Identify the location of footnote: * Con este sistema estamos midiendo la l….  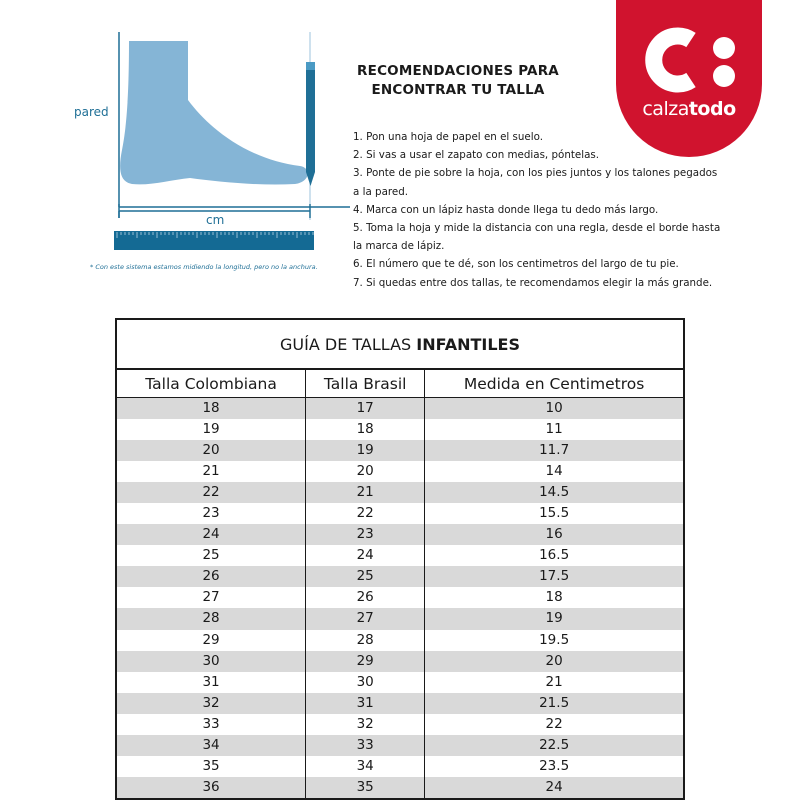
(204, 267).